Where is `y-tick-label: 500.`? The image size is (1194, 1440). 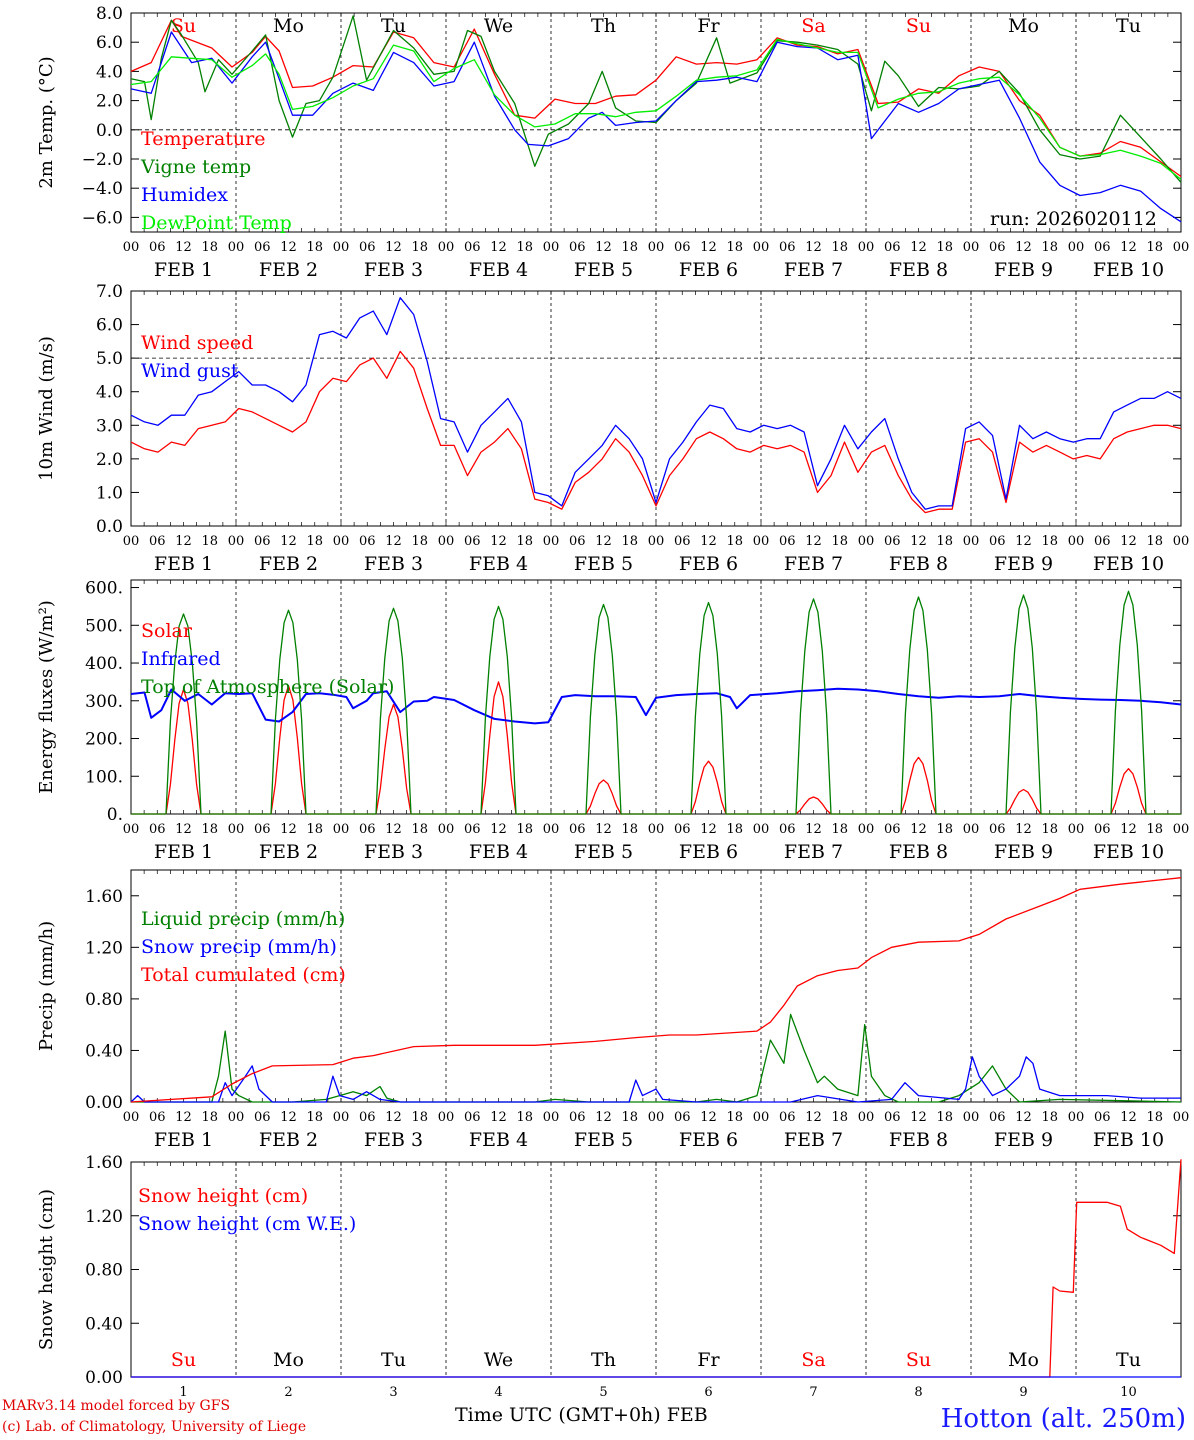
y-tick-label: 500. is located at coordinates (104, 626).